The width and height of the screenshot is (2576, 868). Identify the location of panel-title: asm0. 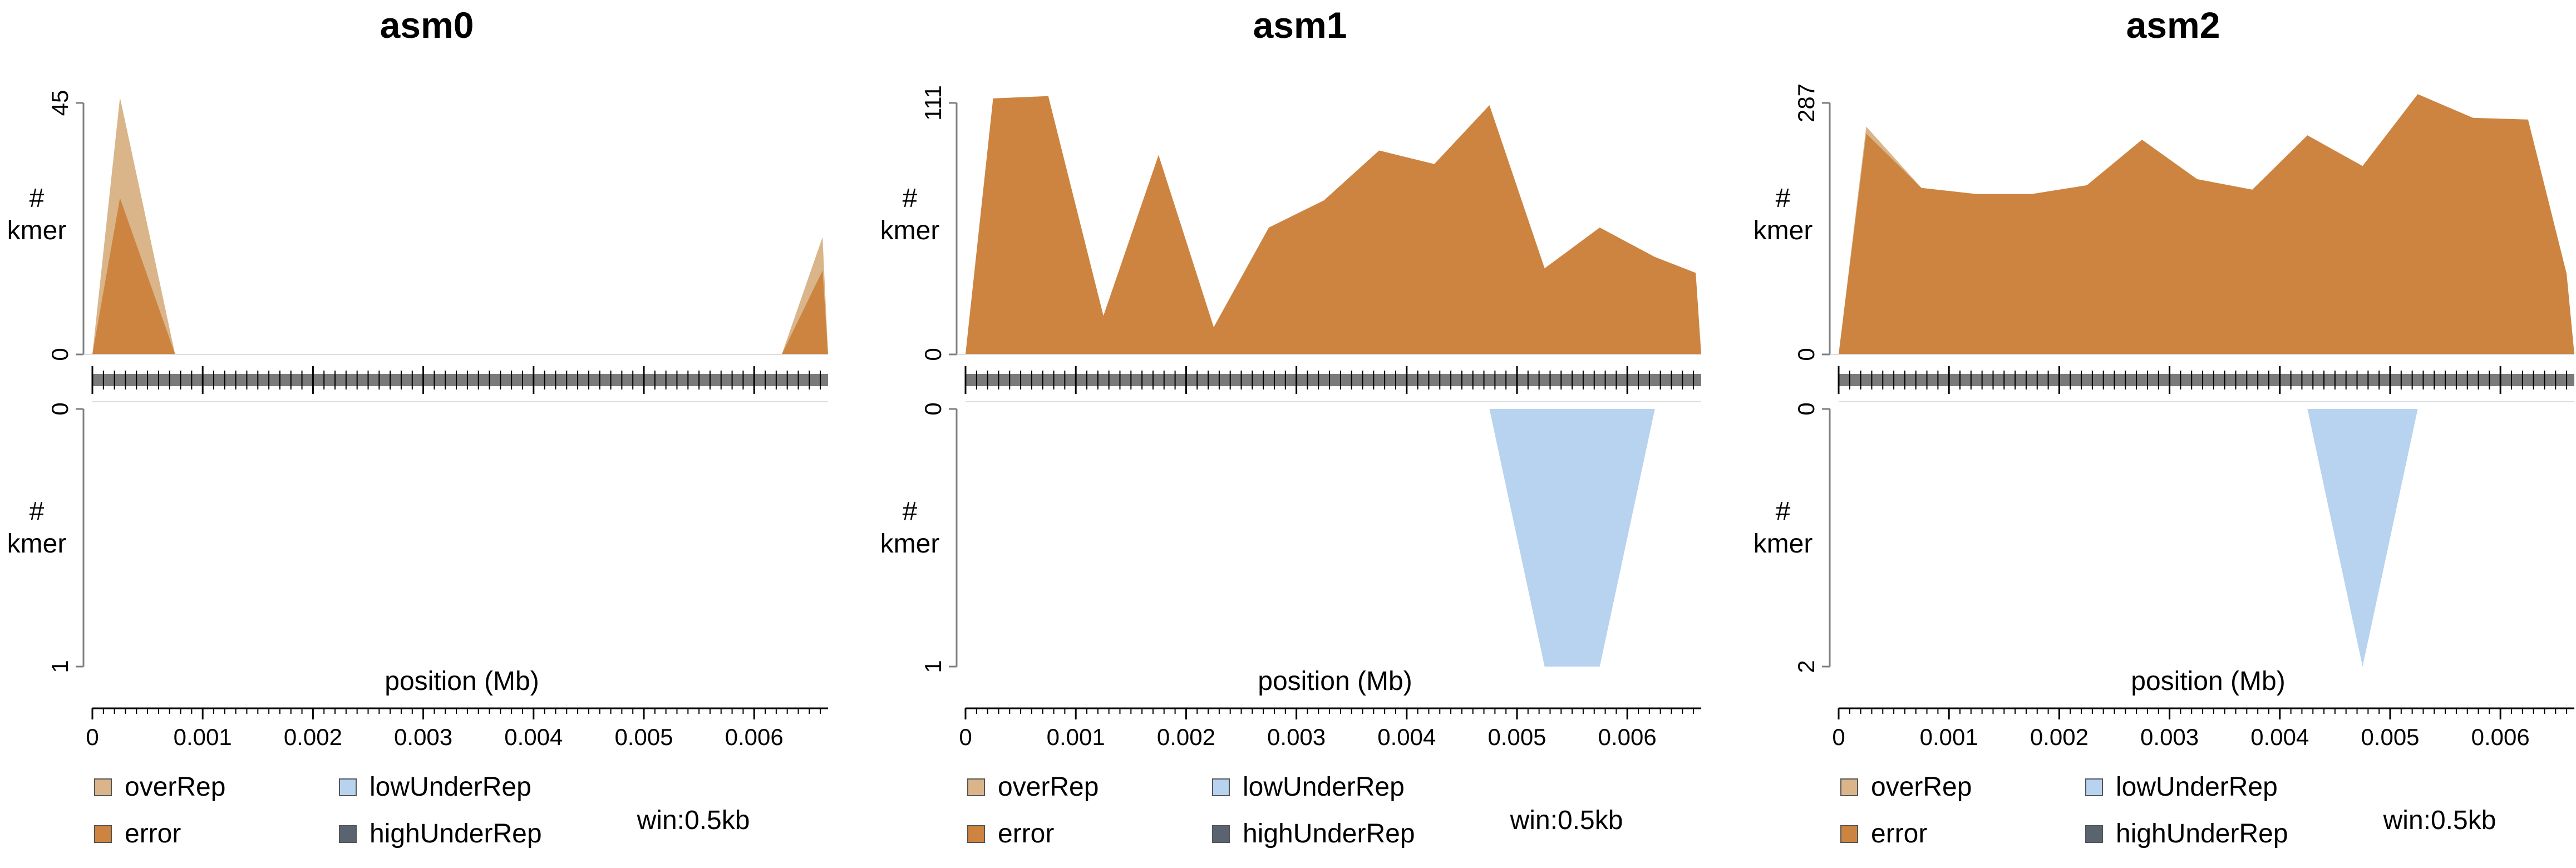
(427, 25).